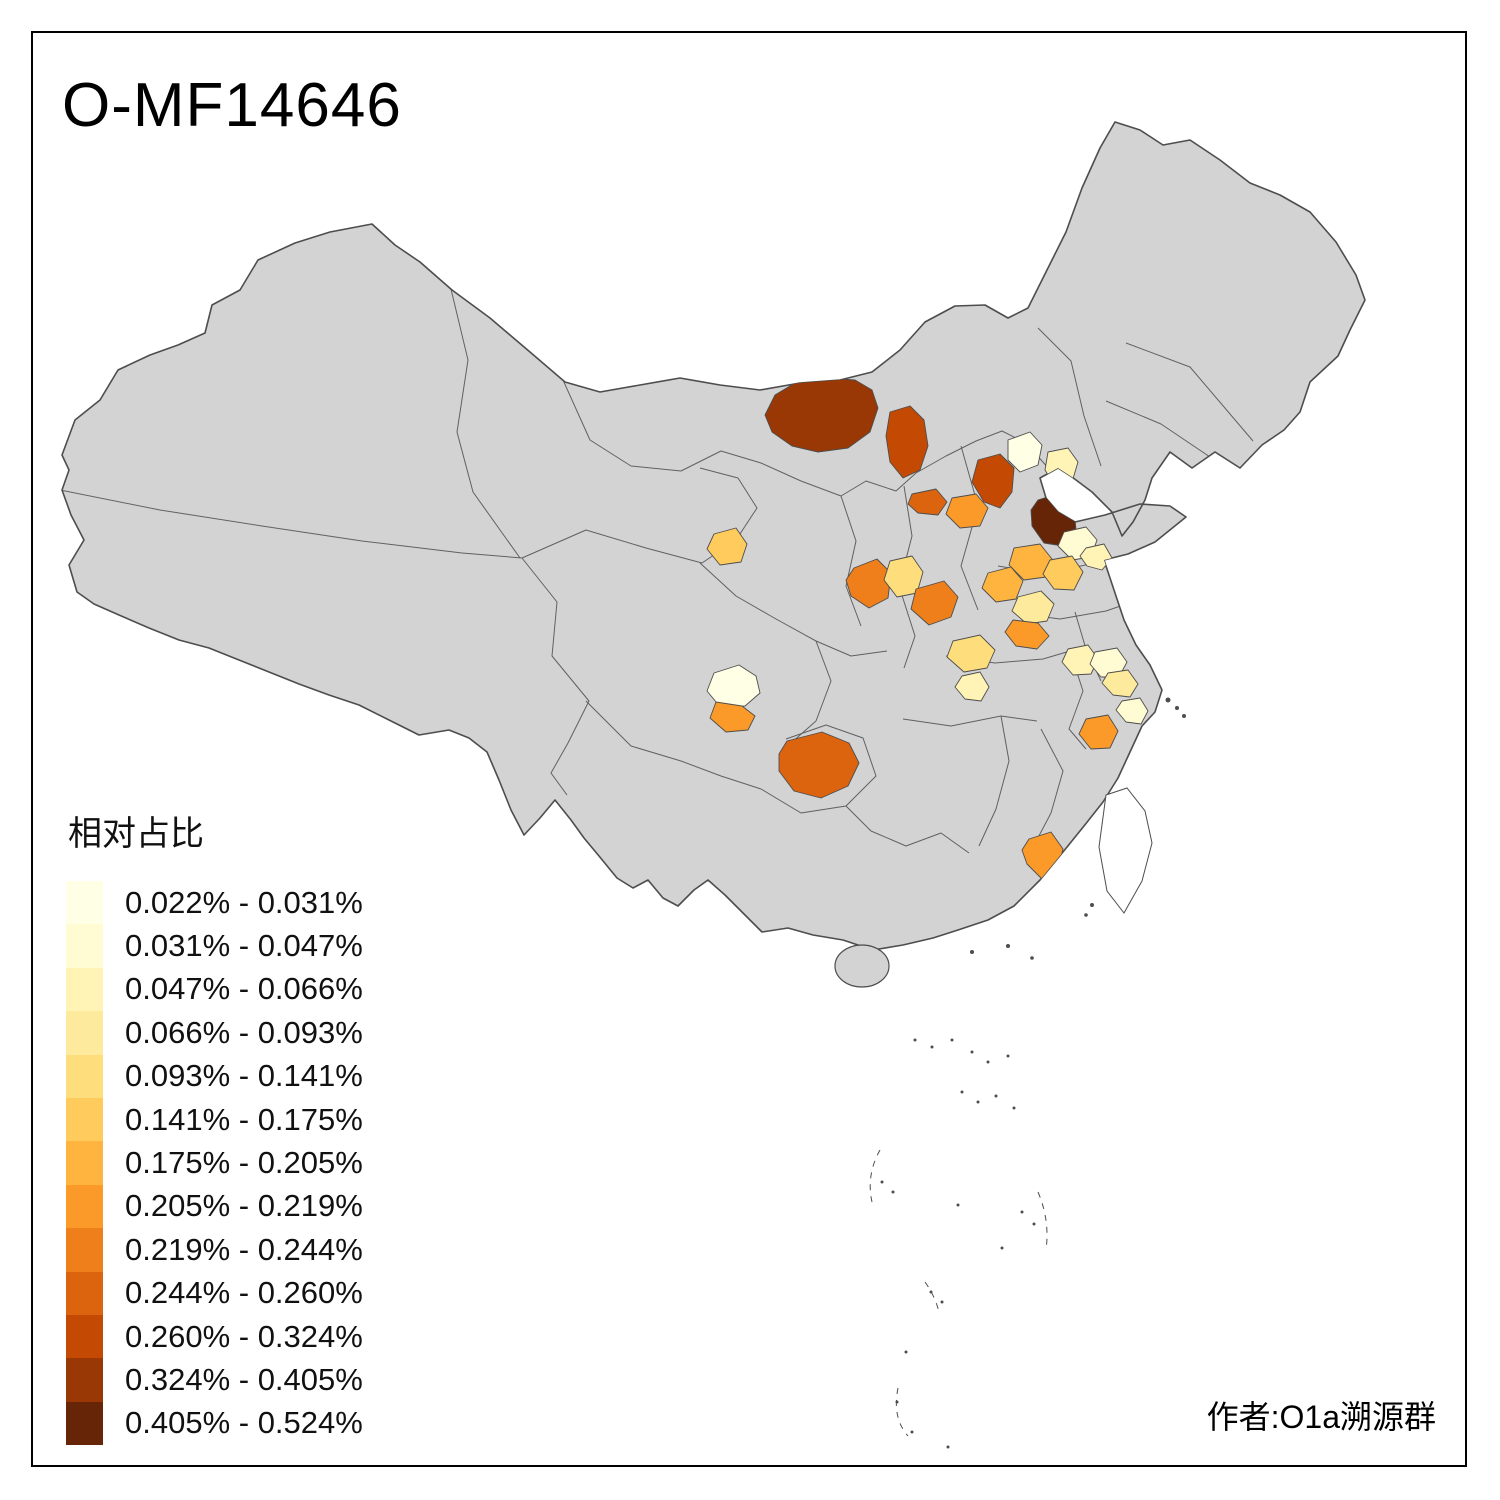 The height and width of the screenshot is (1500, 1500). What do you see at coordinates (244, 1249) in the screenshot?
I see `legend-label: 0.219% - 0.244%` at bounding box center [244, 1249].